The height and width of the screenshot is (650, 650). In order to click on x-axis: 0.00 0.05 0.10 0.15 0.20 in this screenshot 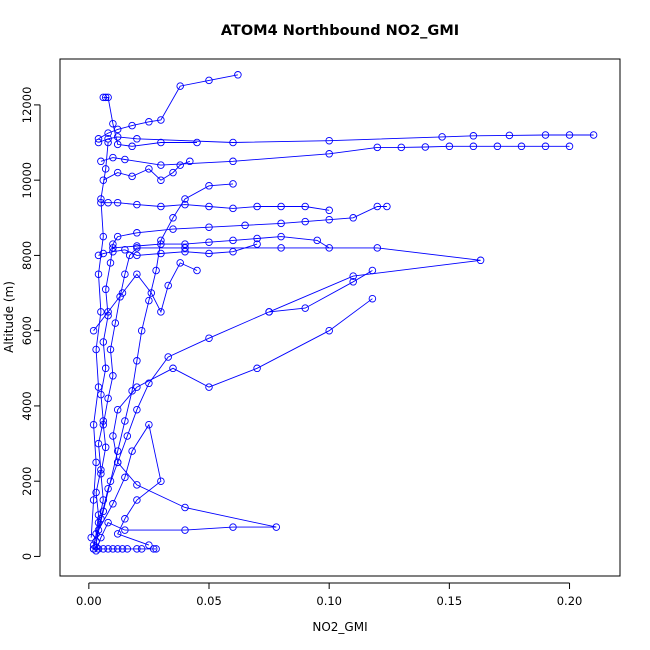, I will do `click(329, 595)`.